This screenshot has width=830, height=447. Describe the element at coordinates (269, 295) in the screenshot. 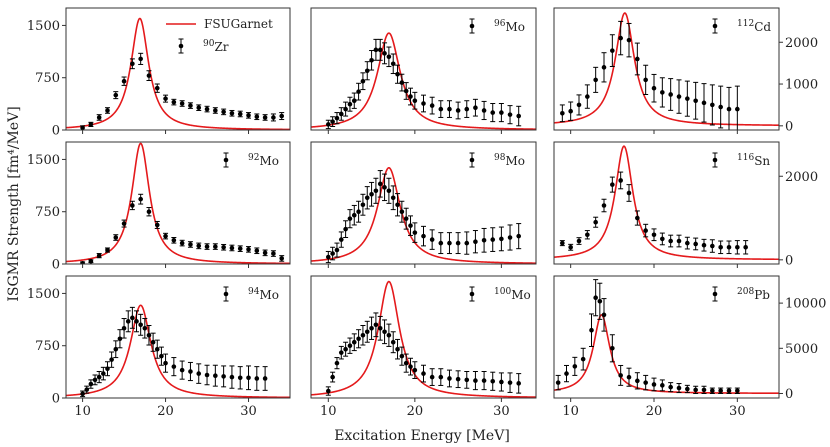

I see `nucleus-element: Mo` at that location.